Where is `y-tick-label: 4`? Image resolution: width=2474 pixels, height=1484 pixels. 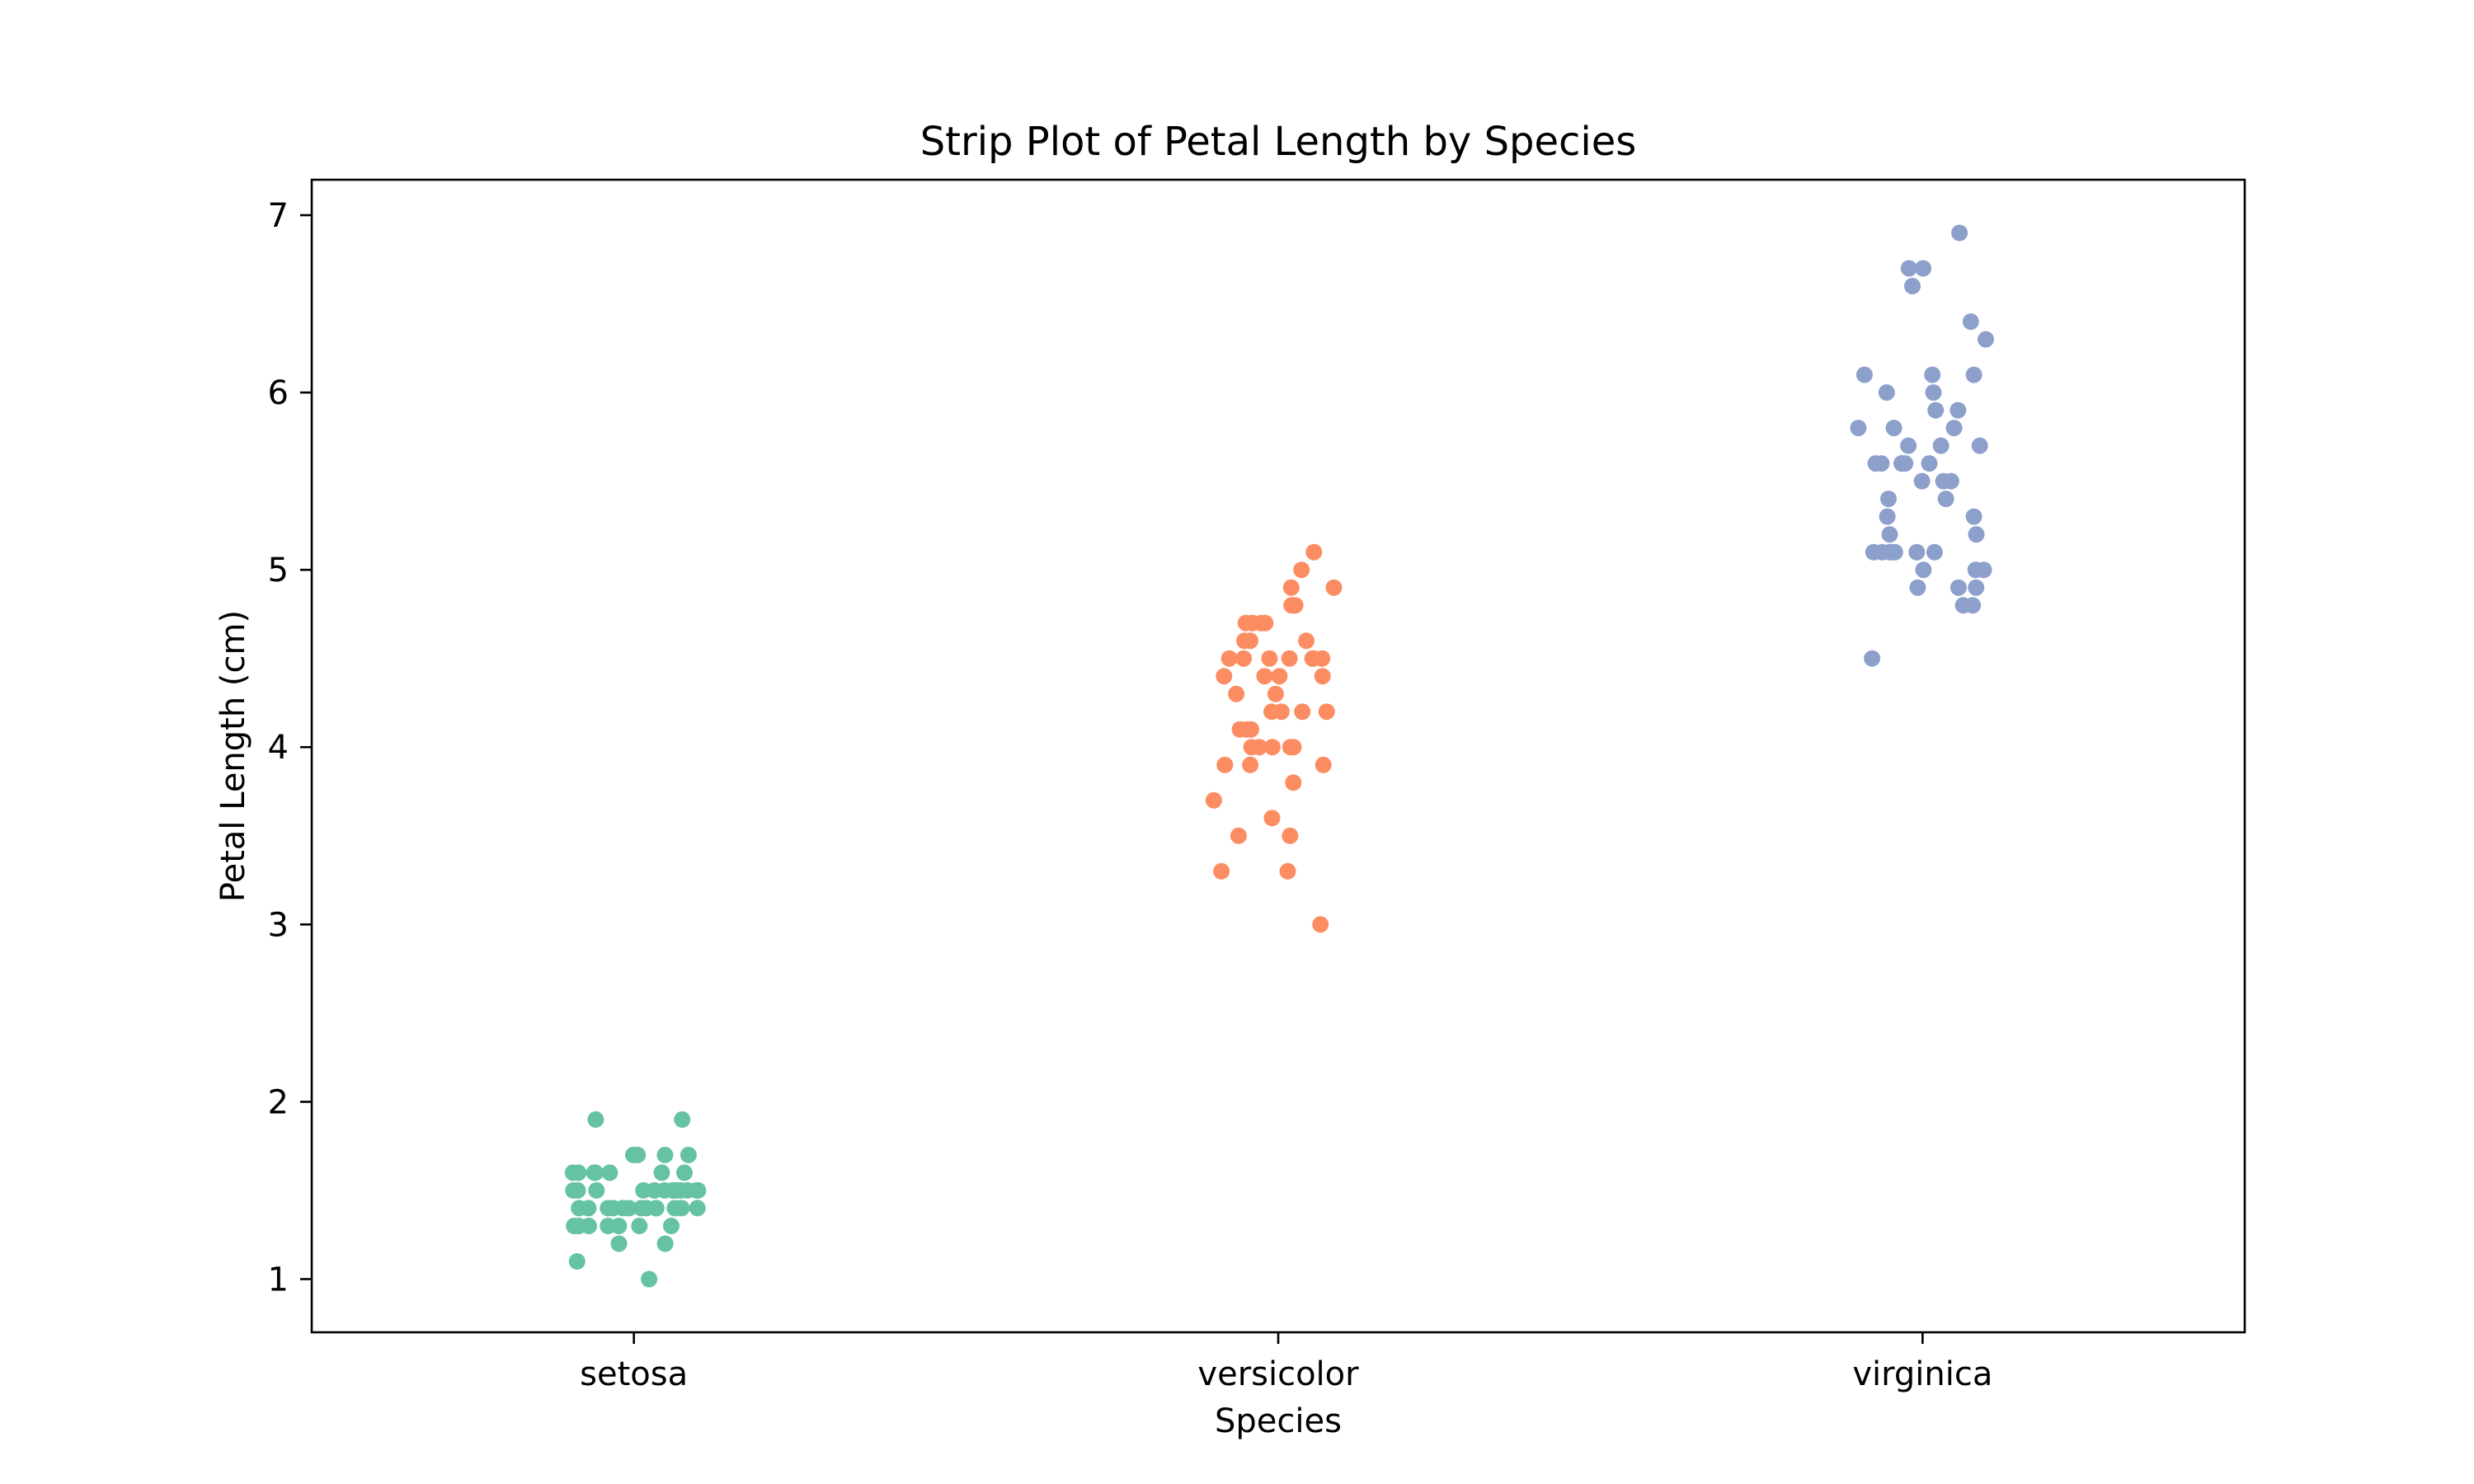
y-tick-label: 4 is located at coordinates (278, 748).